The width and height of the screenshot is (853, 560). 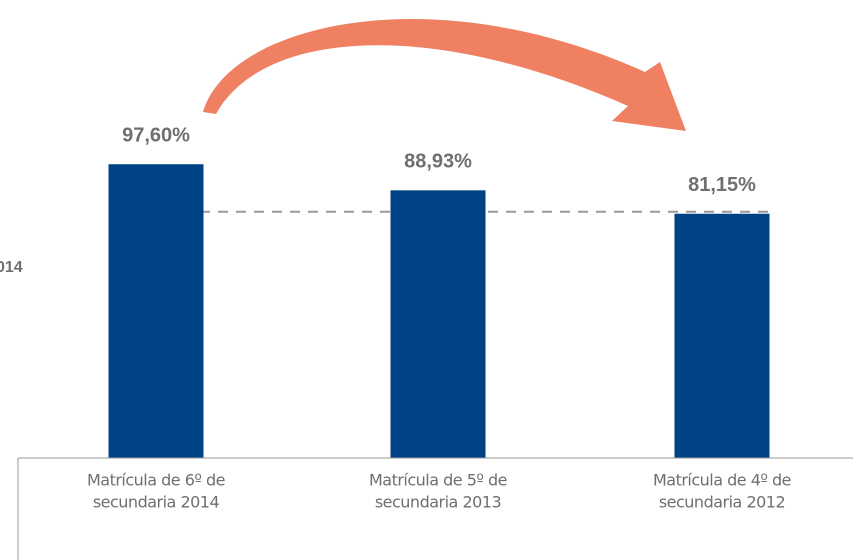 I want to click on x-tick-label: secundaria 2014, so click(x=156, y=502).